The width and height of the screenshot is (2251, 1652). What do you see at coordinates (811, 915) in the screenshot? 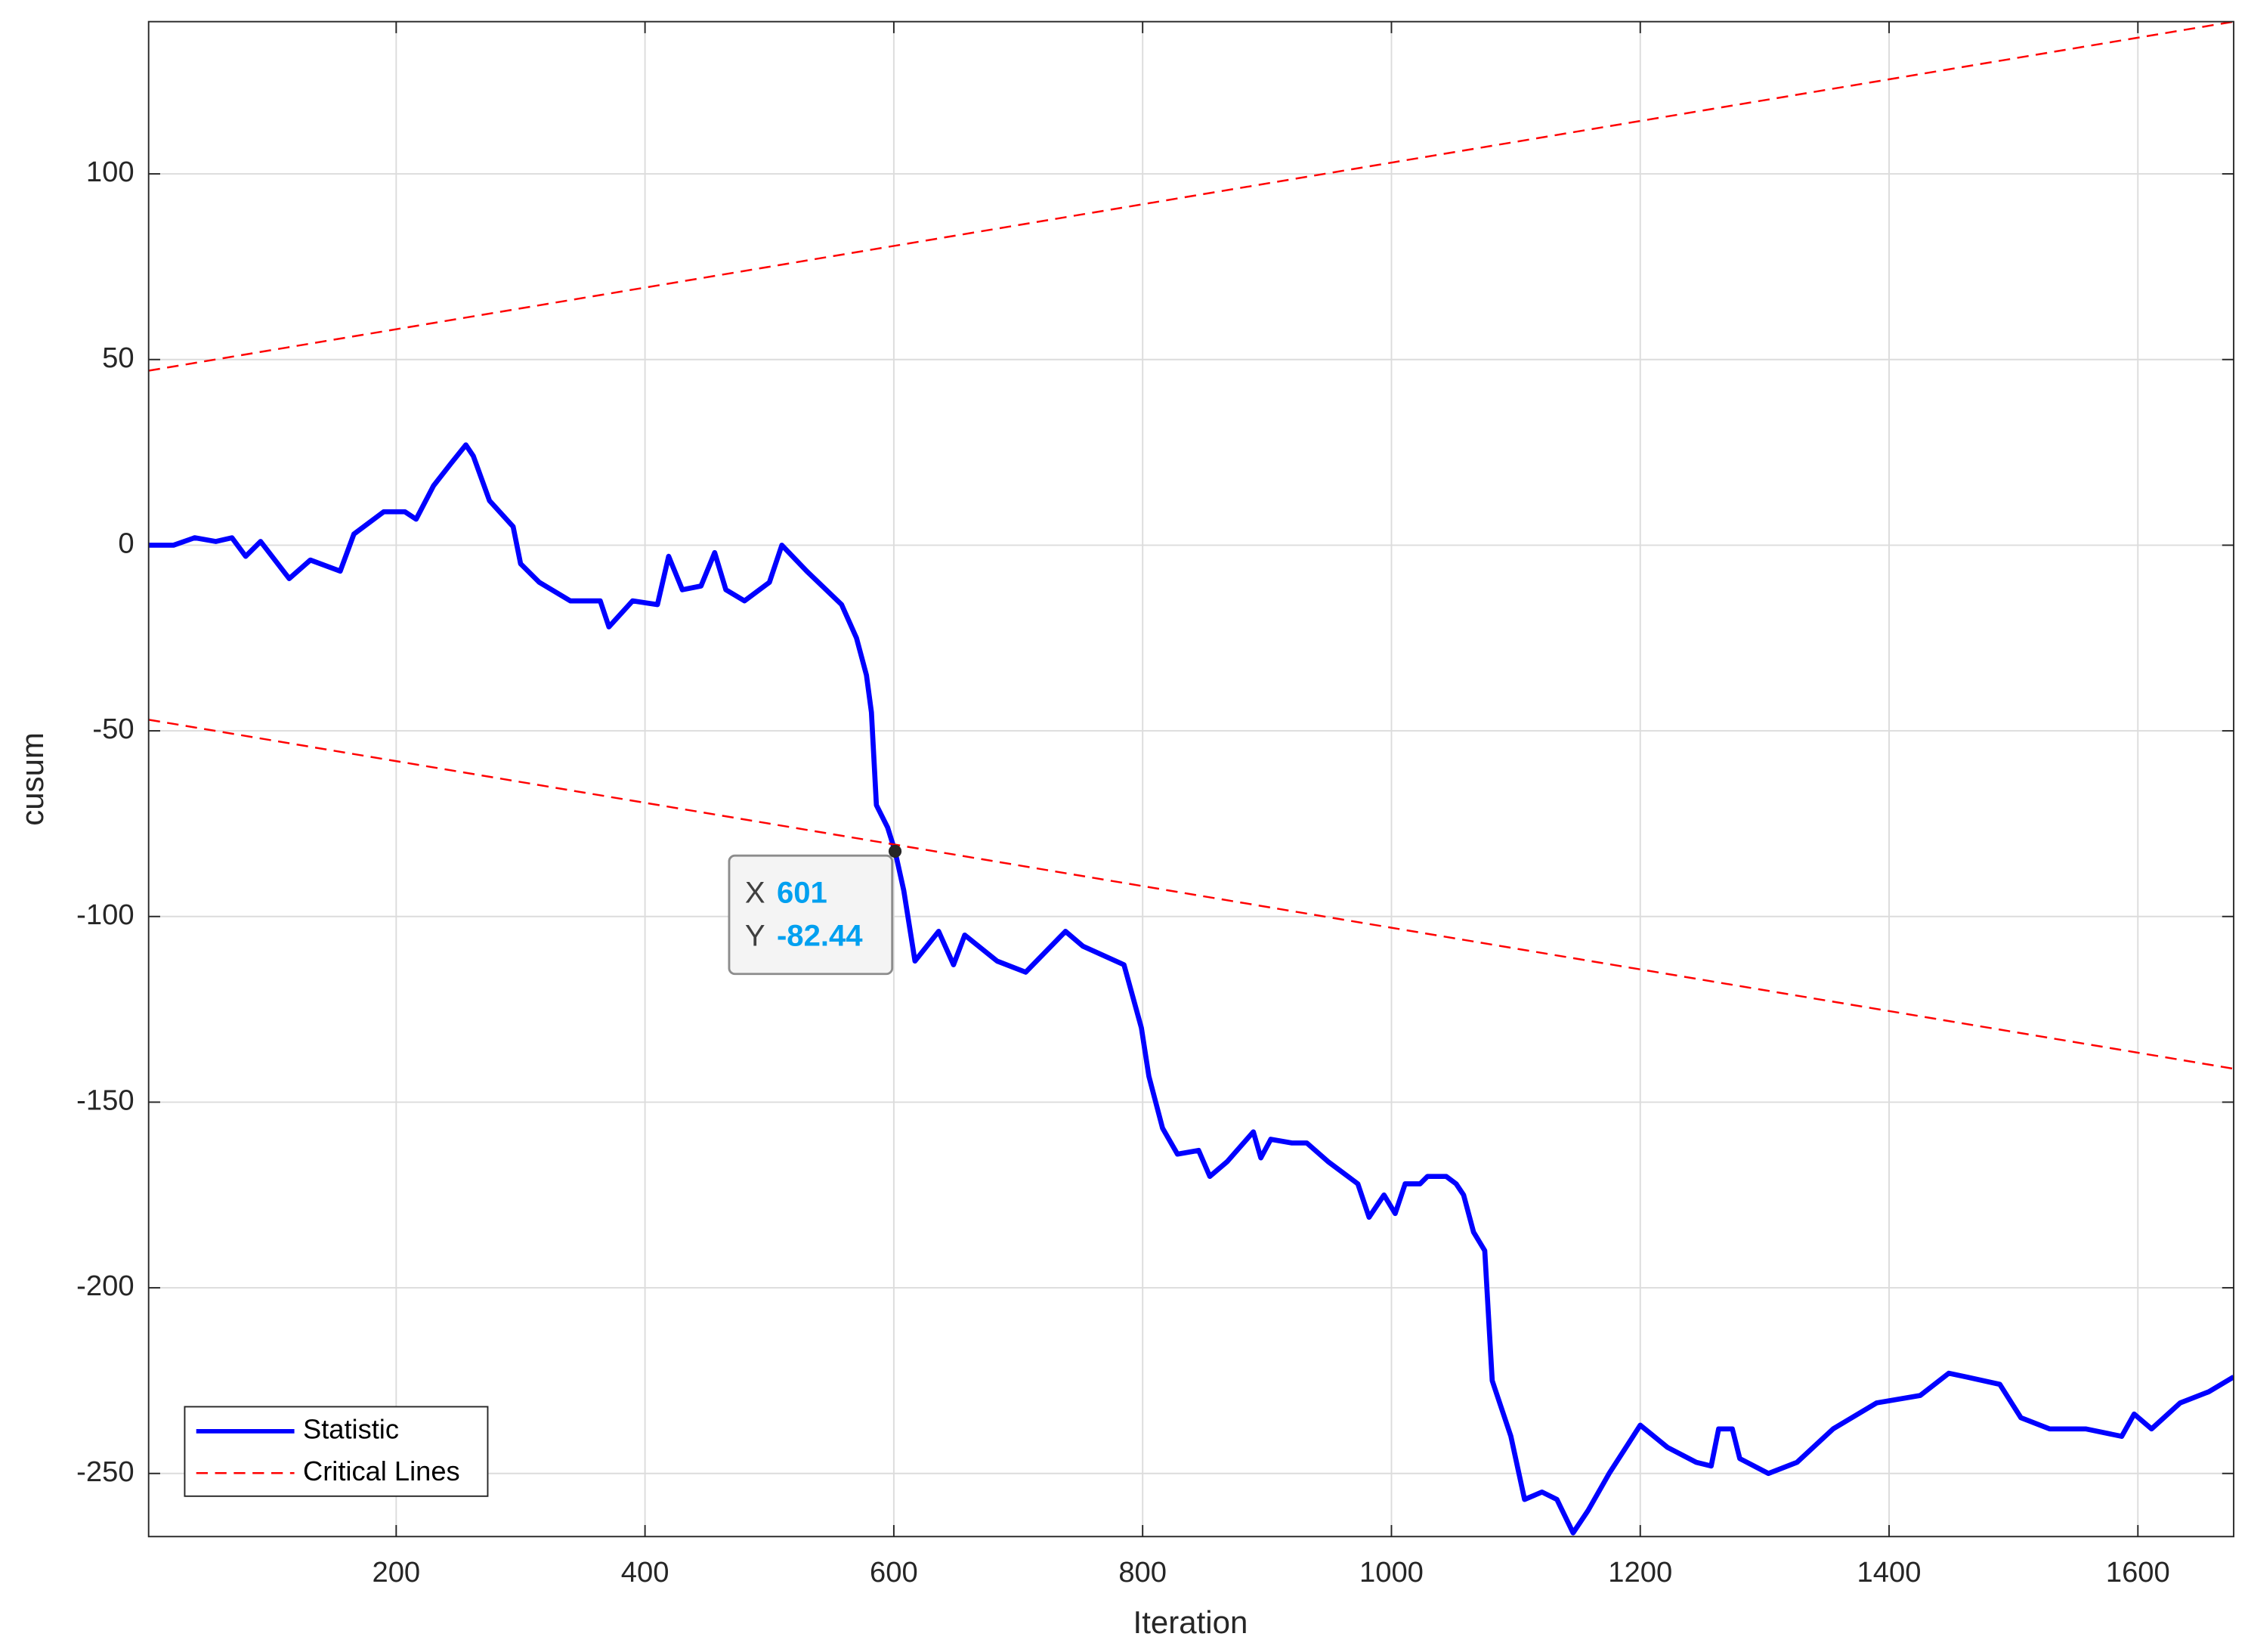
I see `datatip-box` at bounding box center [811, 915].